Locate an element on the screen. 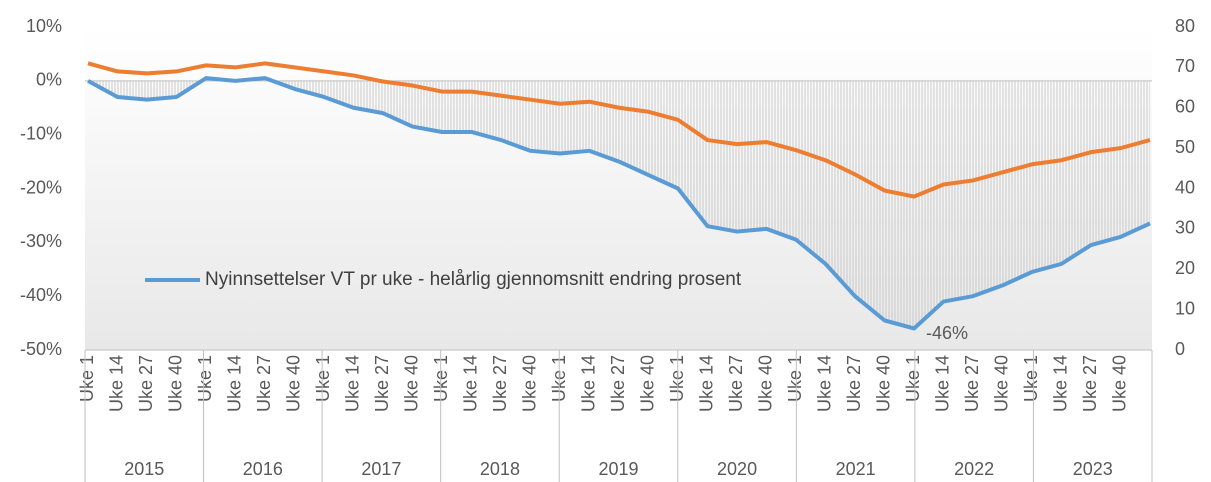 The height and width of the screenshot is (482, 1211). year-label: 2019 is located at coordinates (618, 469).